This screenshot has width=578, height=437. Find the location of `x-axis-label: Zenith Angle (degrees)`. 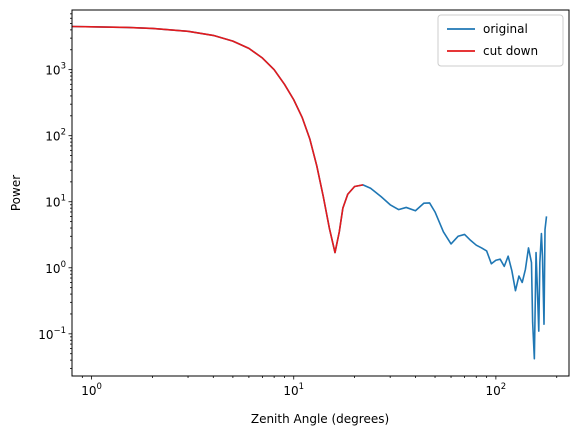

x-axis-label: Zenith Angle (degrees) is located at coordinates (320, 419).